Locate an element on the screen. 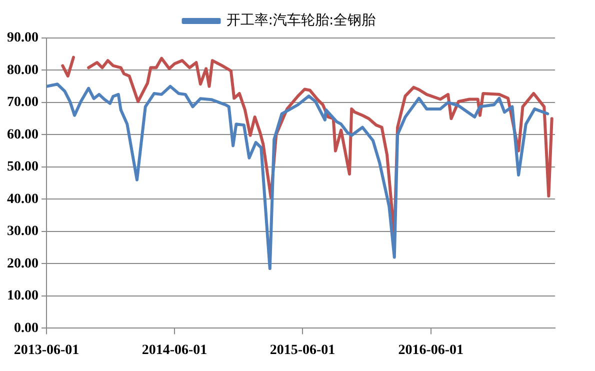 The image size is (595, 371). x-tick-label: 2015-06-01 is located at coordinates (303, 350).